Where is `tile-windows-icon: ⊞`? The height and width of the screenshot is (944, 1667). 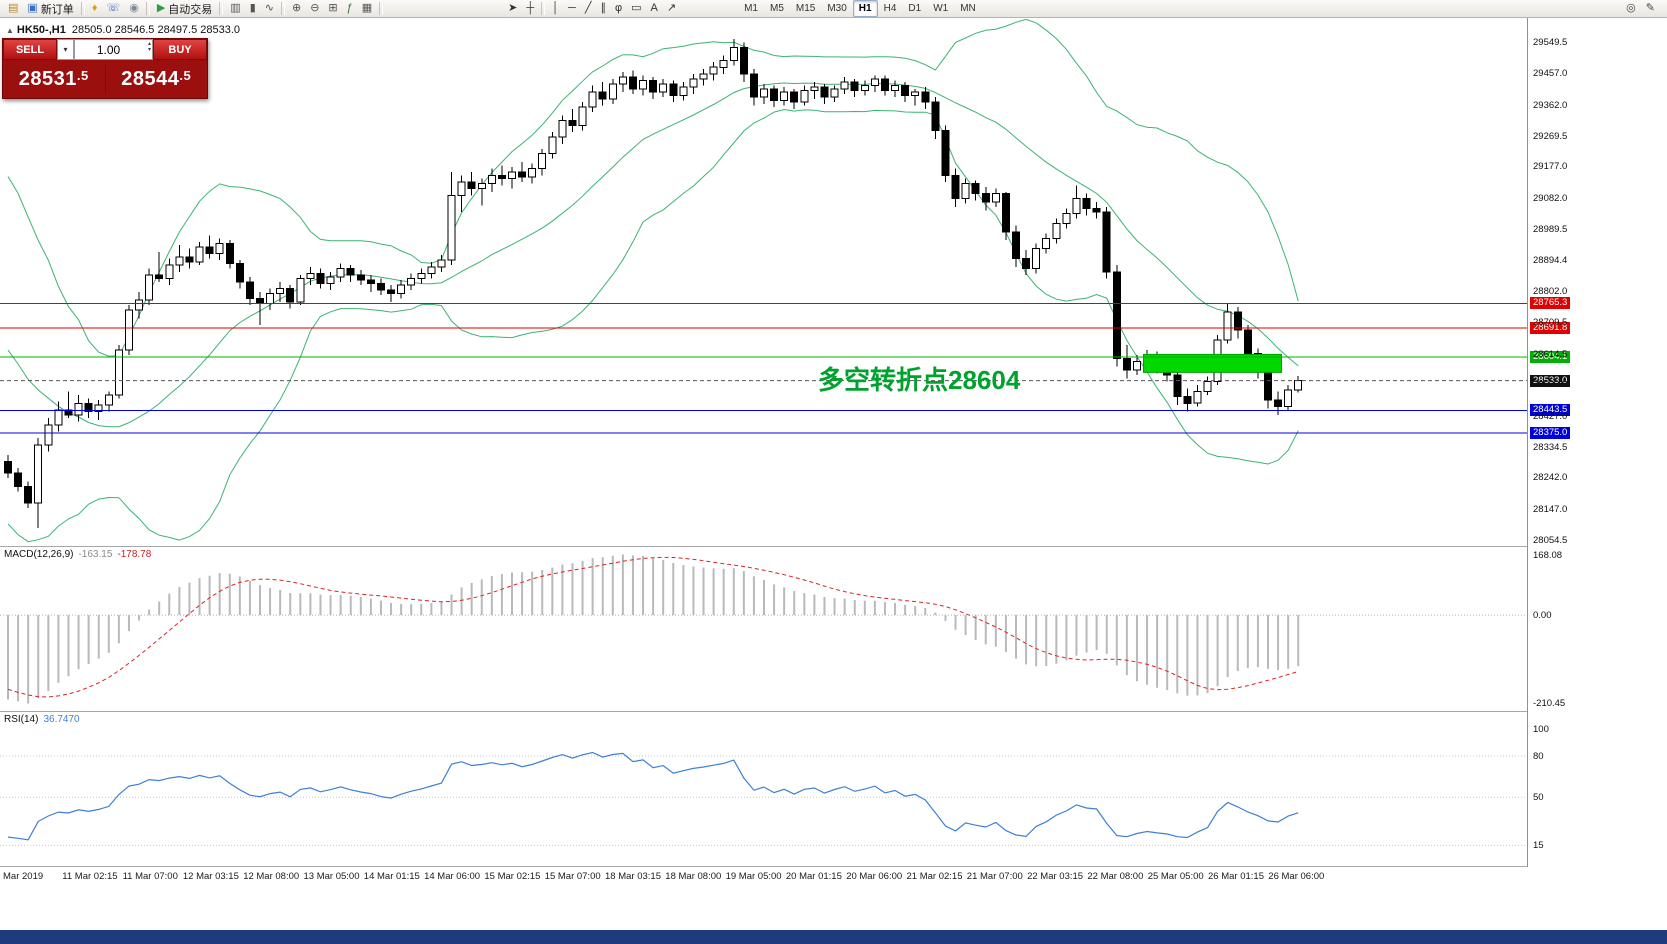
tile-windows-icon: ⊞ is located at coordinates (332, 8).